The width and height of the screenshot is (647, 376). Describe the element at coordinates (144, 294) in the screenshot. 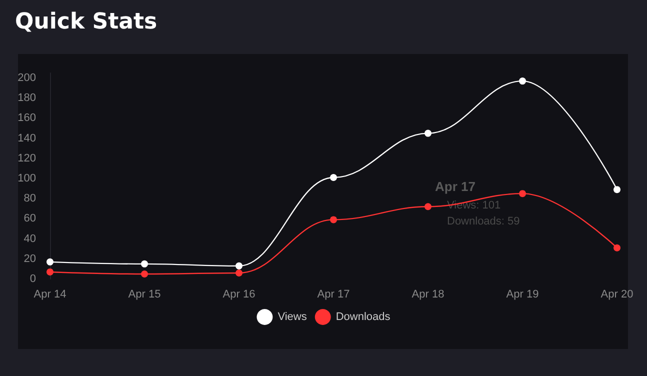

I see `x-tick-label: Apr 15` at that location.